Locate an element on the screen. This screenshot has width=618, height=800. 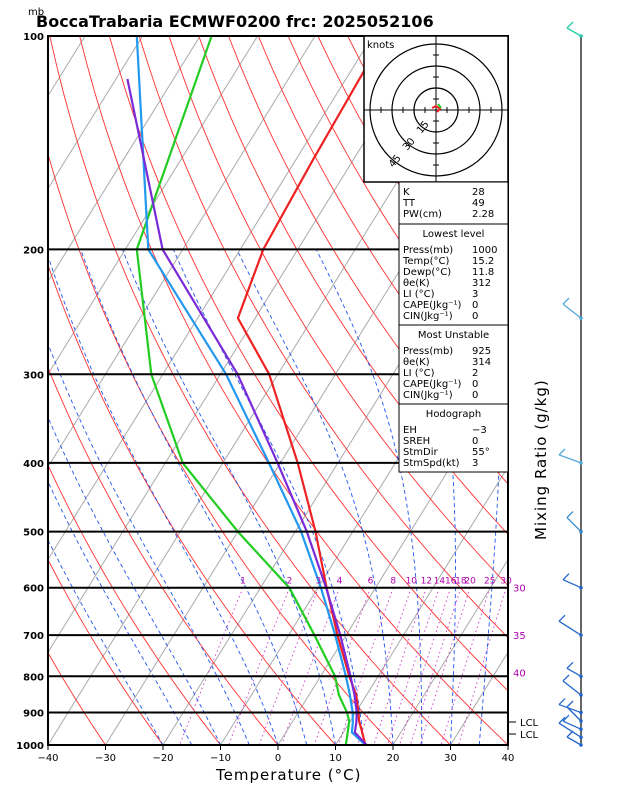
x-tick-label: 30 is located at coordinates (450, 758).